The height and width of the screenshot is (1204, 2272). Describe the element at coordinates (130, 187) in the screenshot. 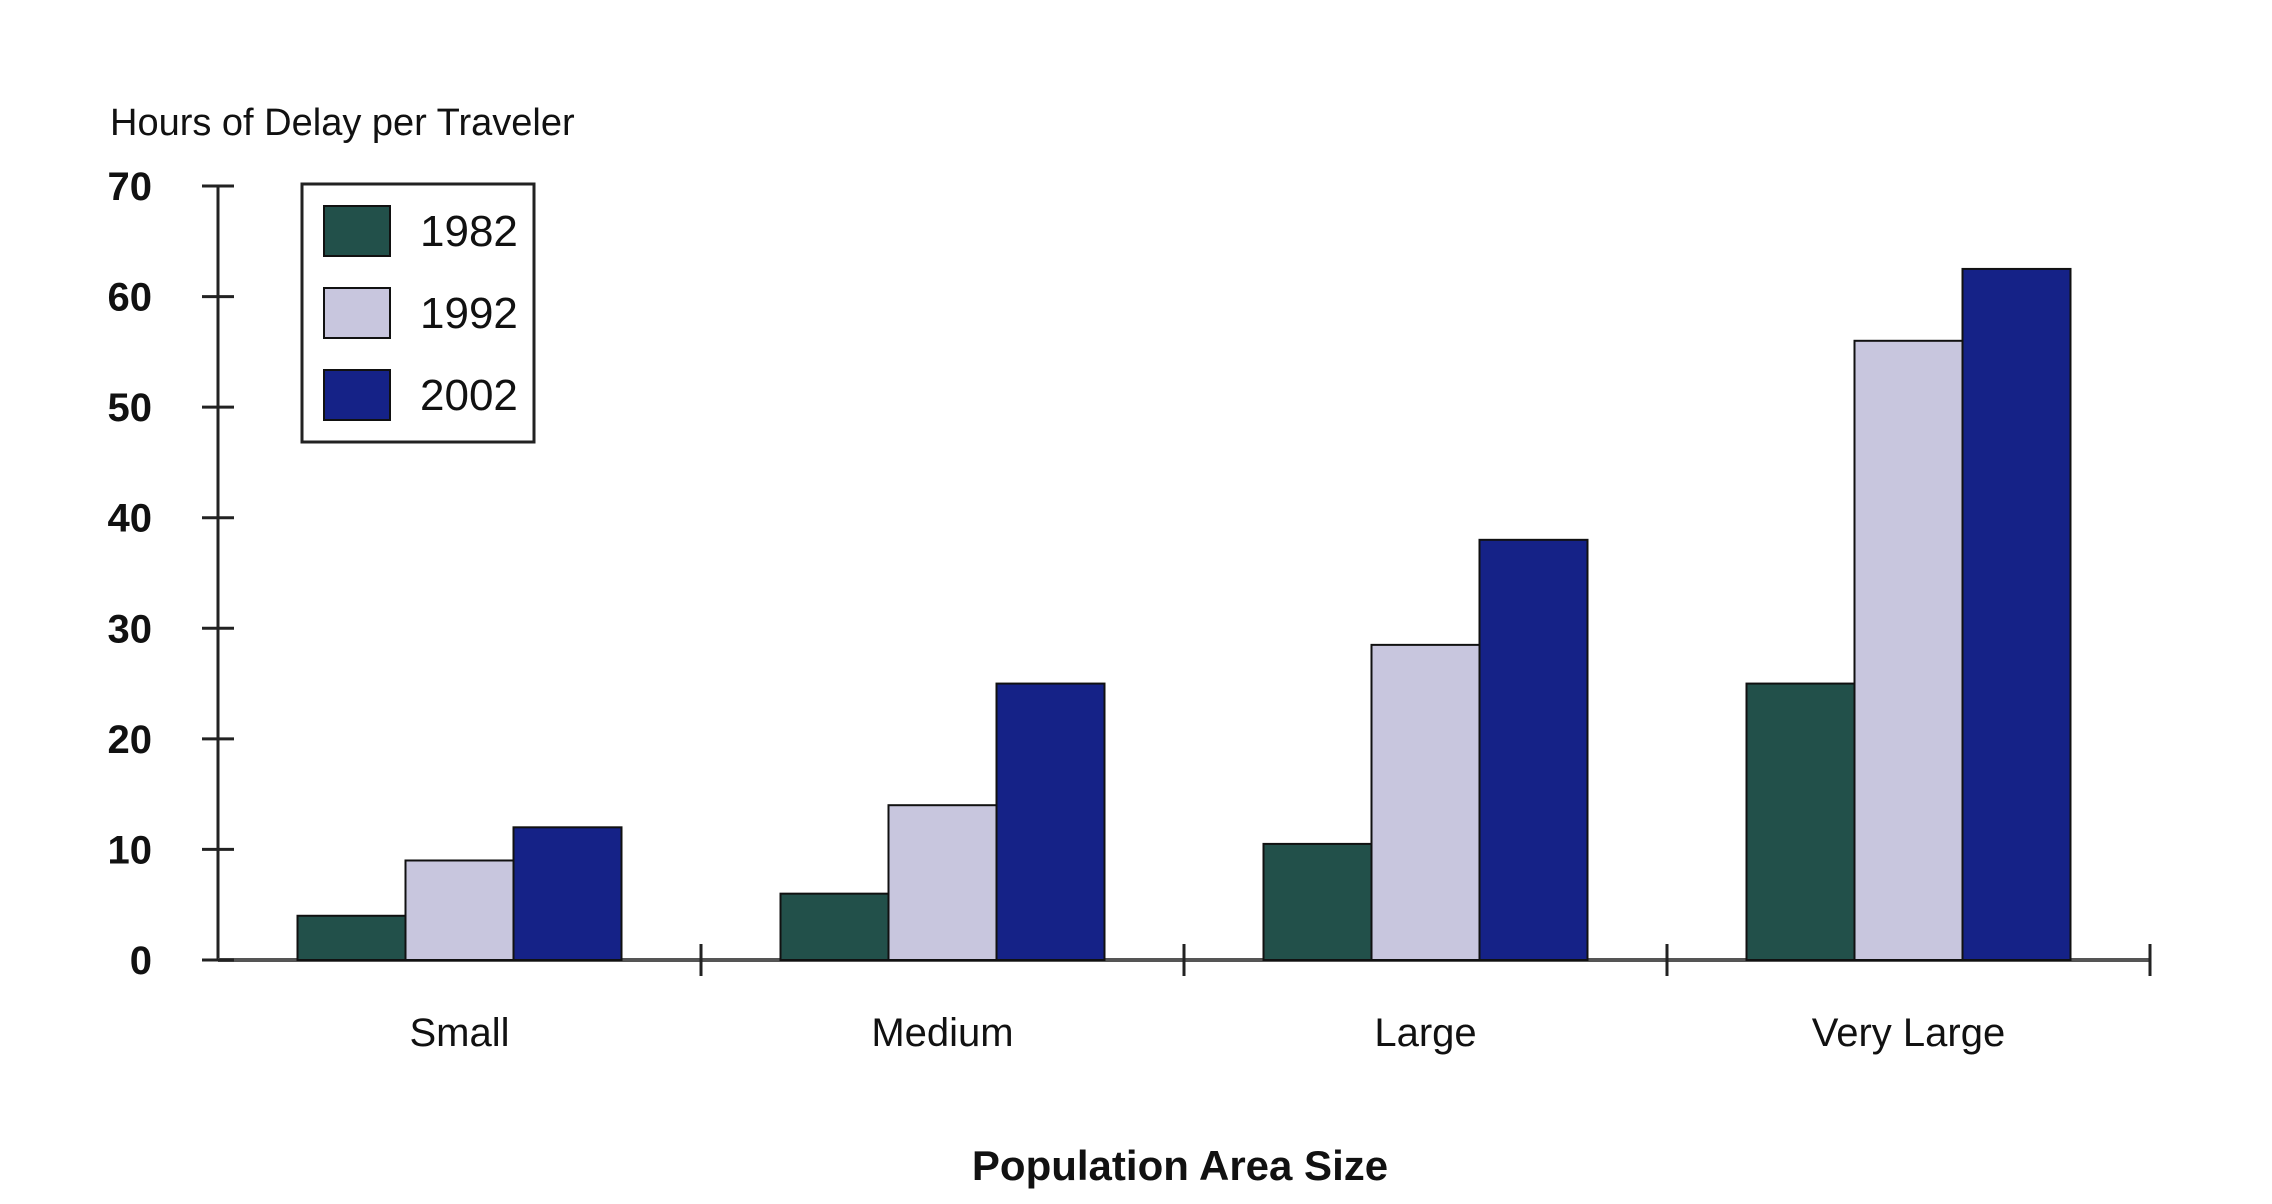

I see `y-tick-label: 70` at that location.